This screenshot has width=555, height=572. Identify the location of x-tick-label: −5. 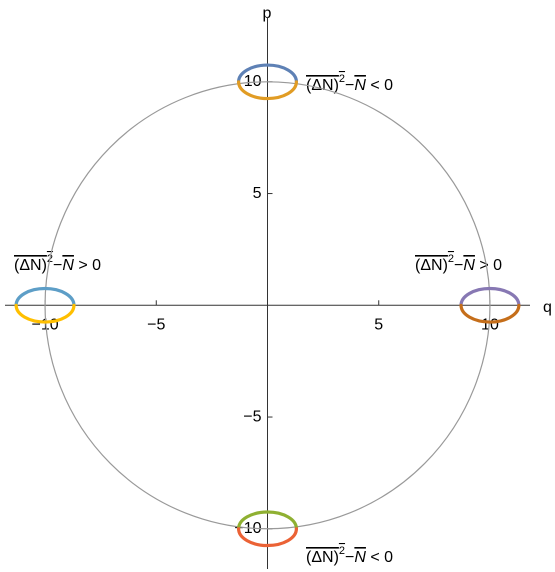
(156, 325).